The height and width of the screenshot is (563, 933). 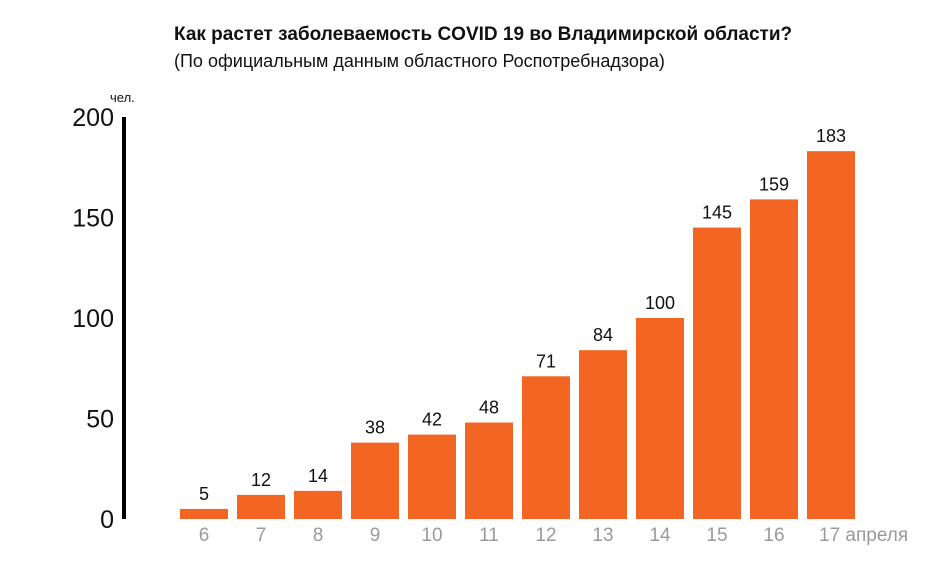 What do you see at coordinates (100, 420) in the screenshot?
I see `y-tick-label: 50` at bounding box center [100, 420].